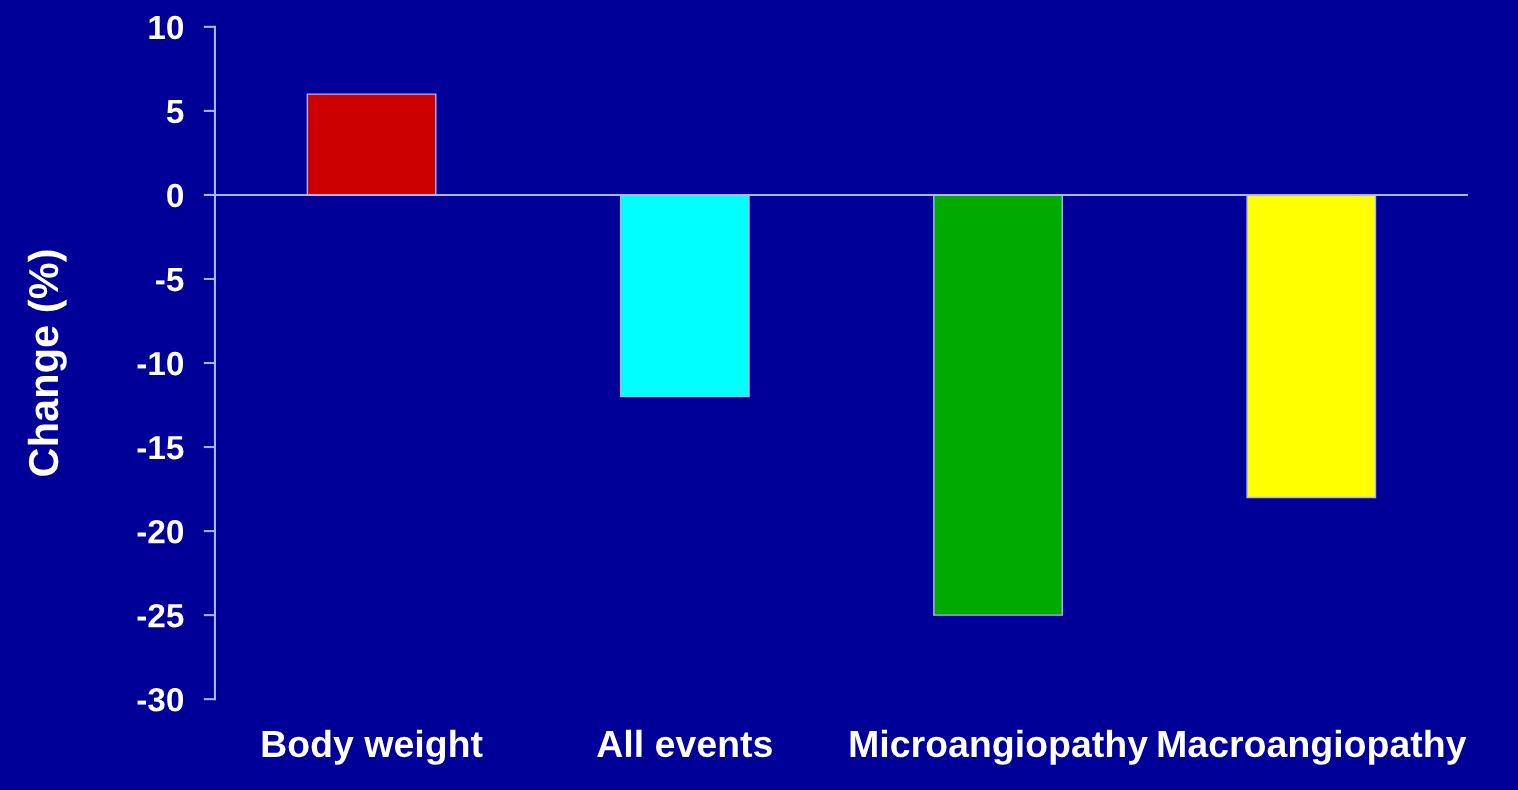  Describe the element at coordinates (160, 448) in the screenshot. I see `y-tick-label: -15` at that location.